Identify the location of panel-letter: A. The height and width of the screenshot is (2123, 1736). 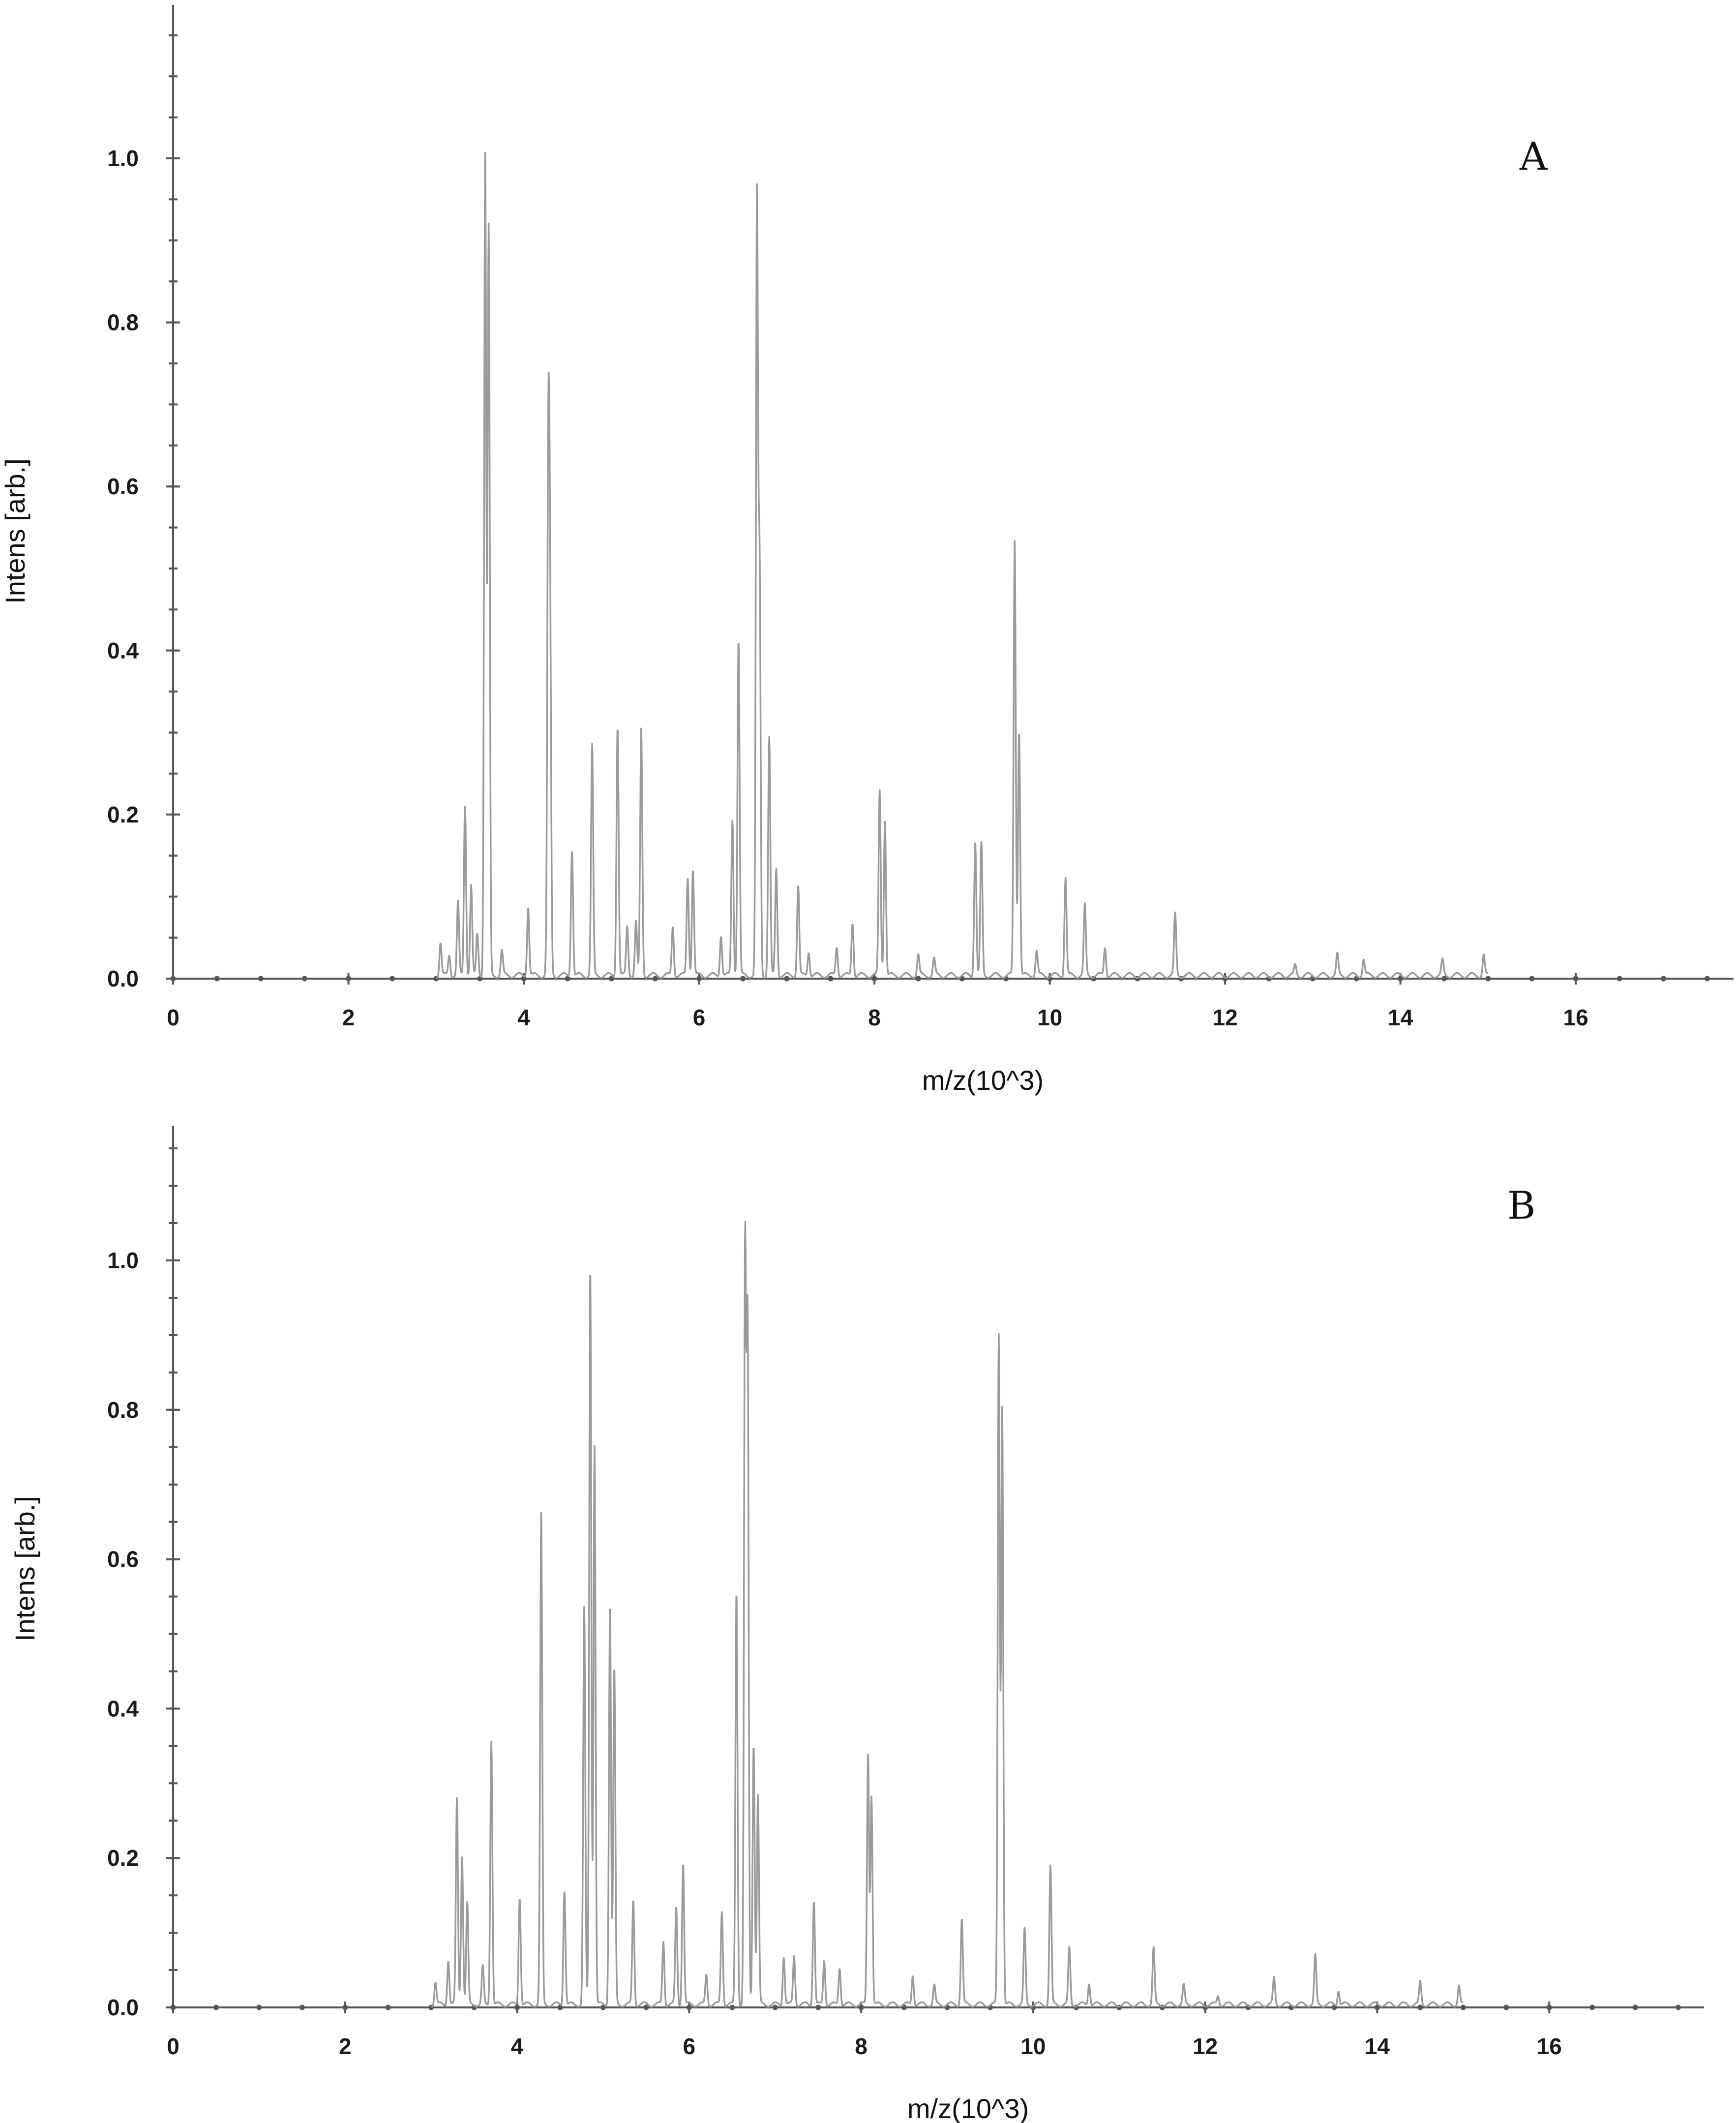
(1533, 157).